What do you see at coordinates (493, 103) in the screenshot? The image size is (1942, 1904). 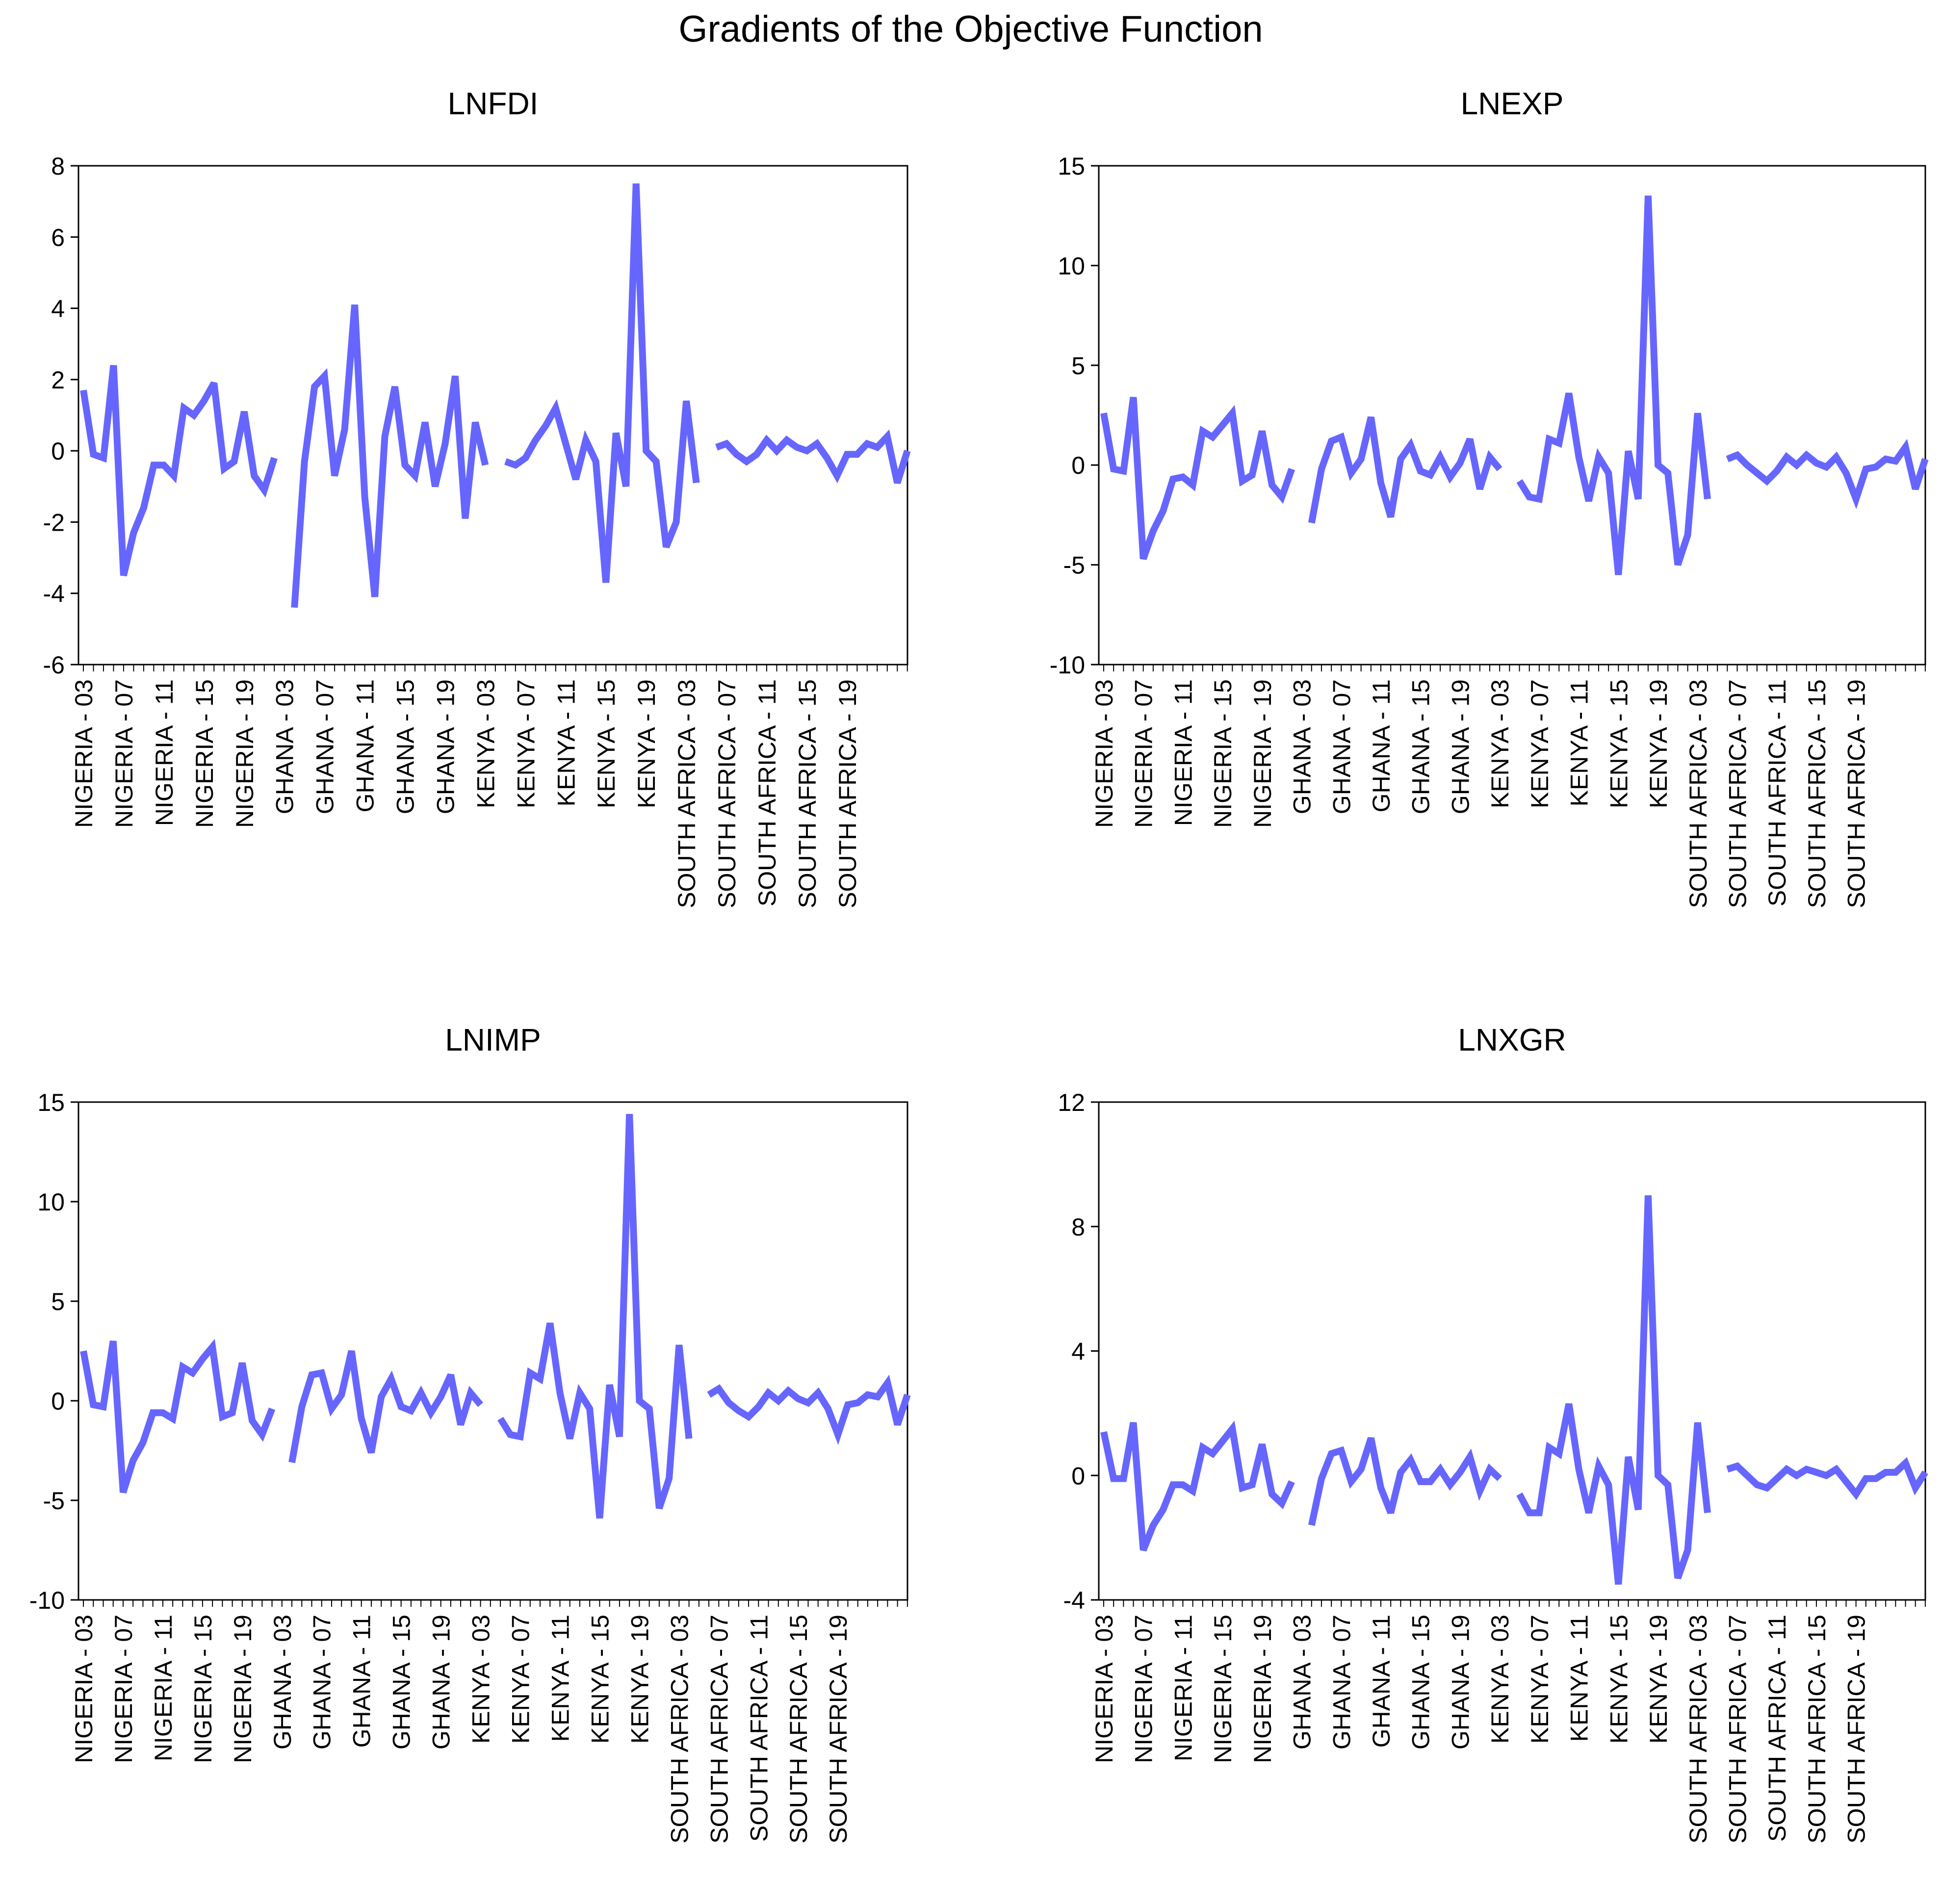 I see `panel-title: LNFDI` at bounding box center [493, 103].